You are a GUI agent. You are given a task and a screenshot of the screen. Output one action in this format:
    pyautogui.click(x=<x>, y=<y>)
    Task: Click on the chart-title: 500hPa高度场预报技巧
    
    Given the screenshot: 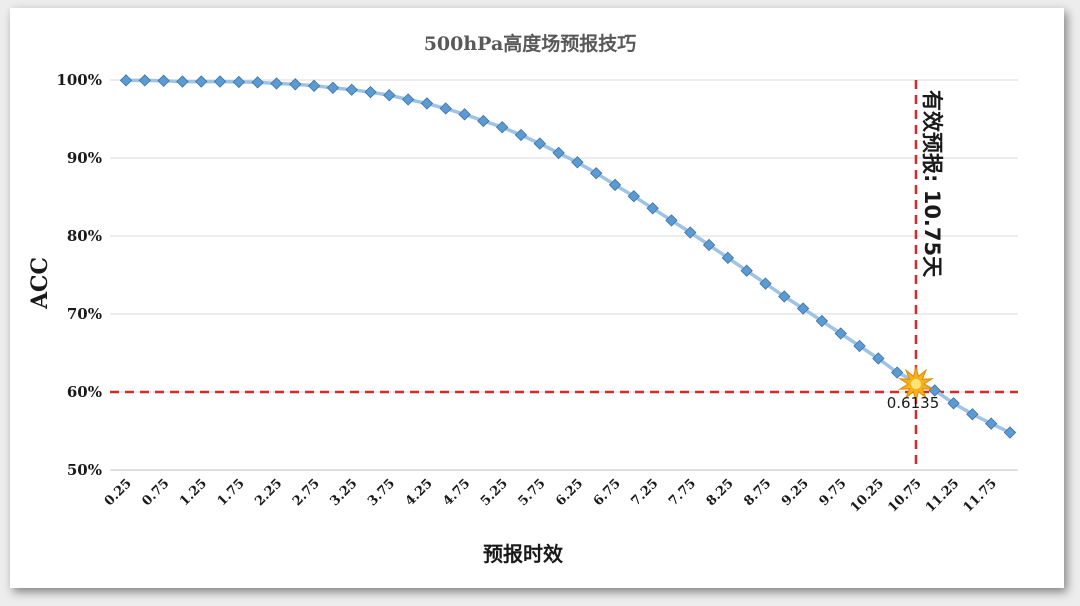 What is the action you would take?
    pyautogui.click(x=530, y=43)
    